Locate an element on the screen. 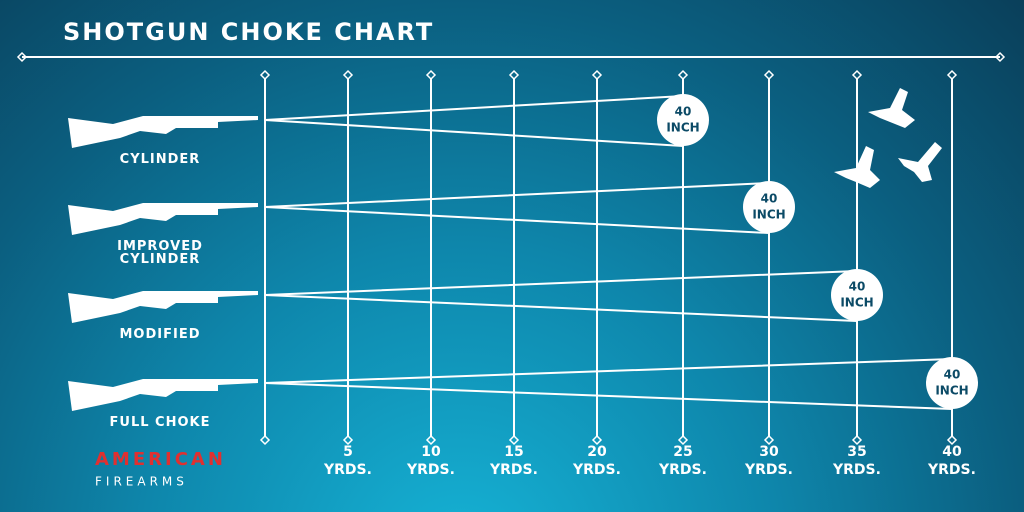  distance-number: 25 is located at coordinates (682, 452).